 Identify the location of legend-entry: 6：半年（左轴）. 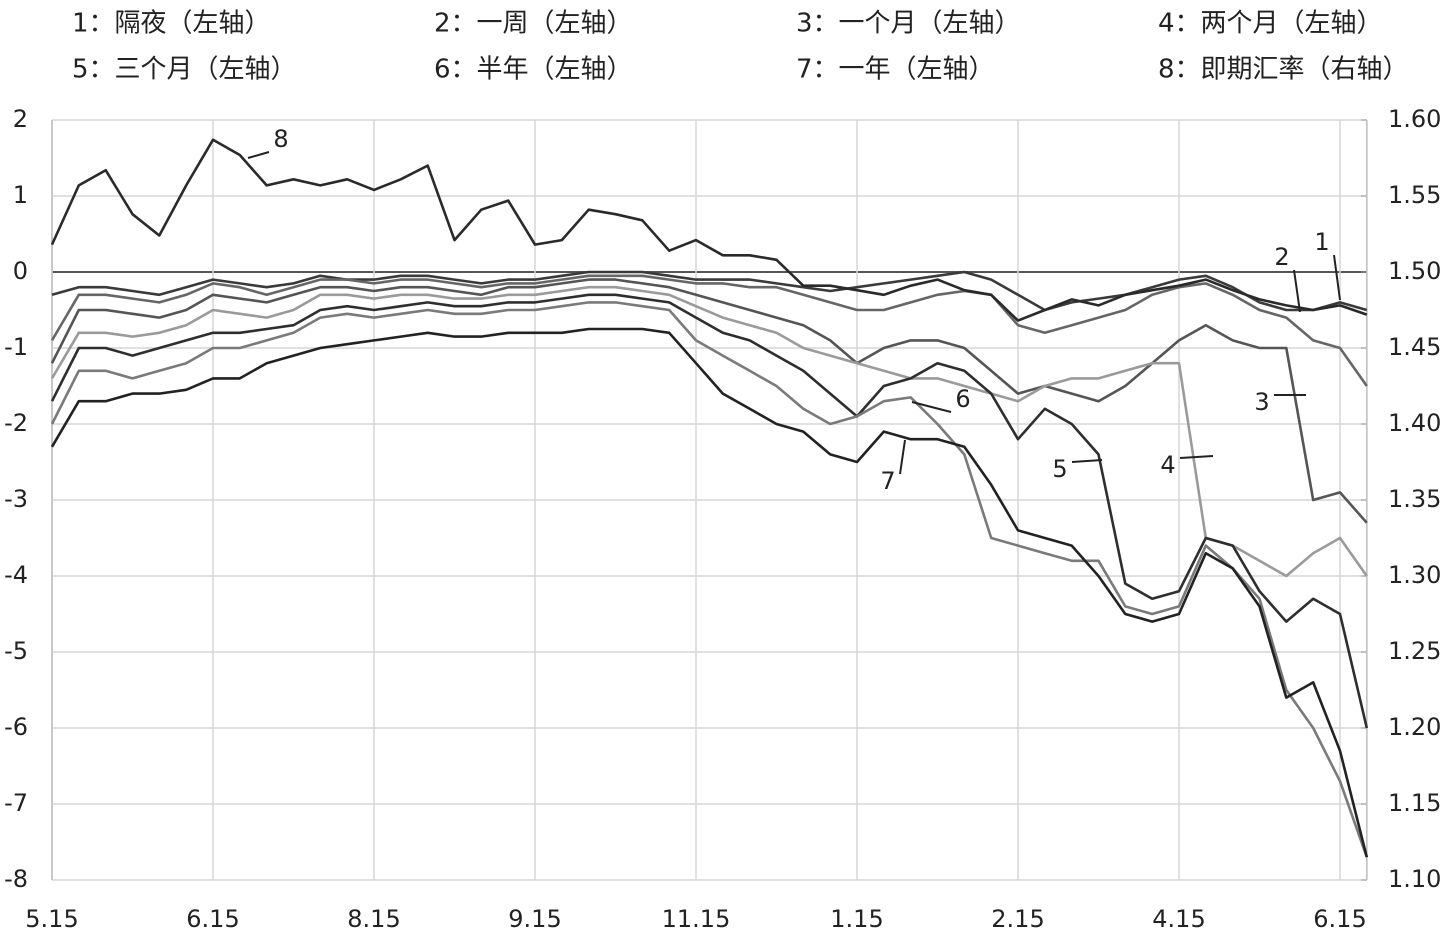
(533, 70).